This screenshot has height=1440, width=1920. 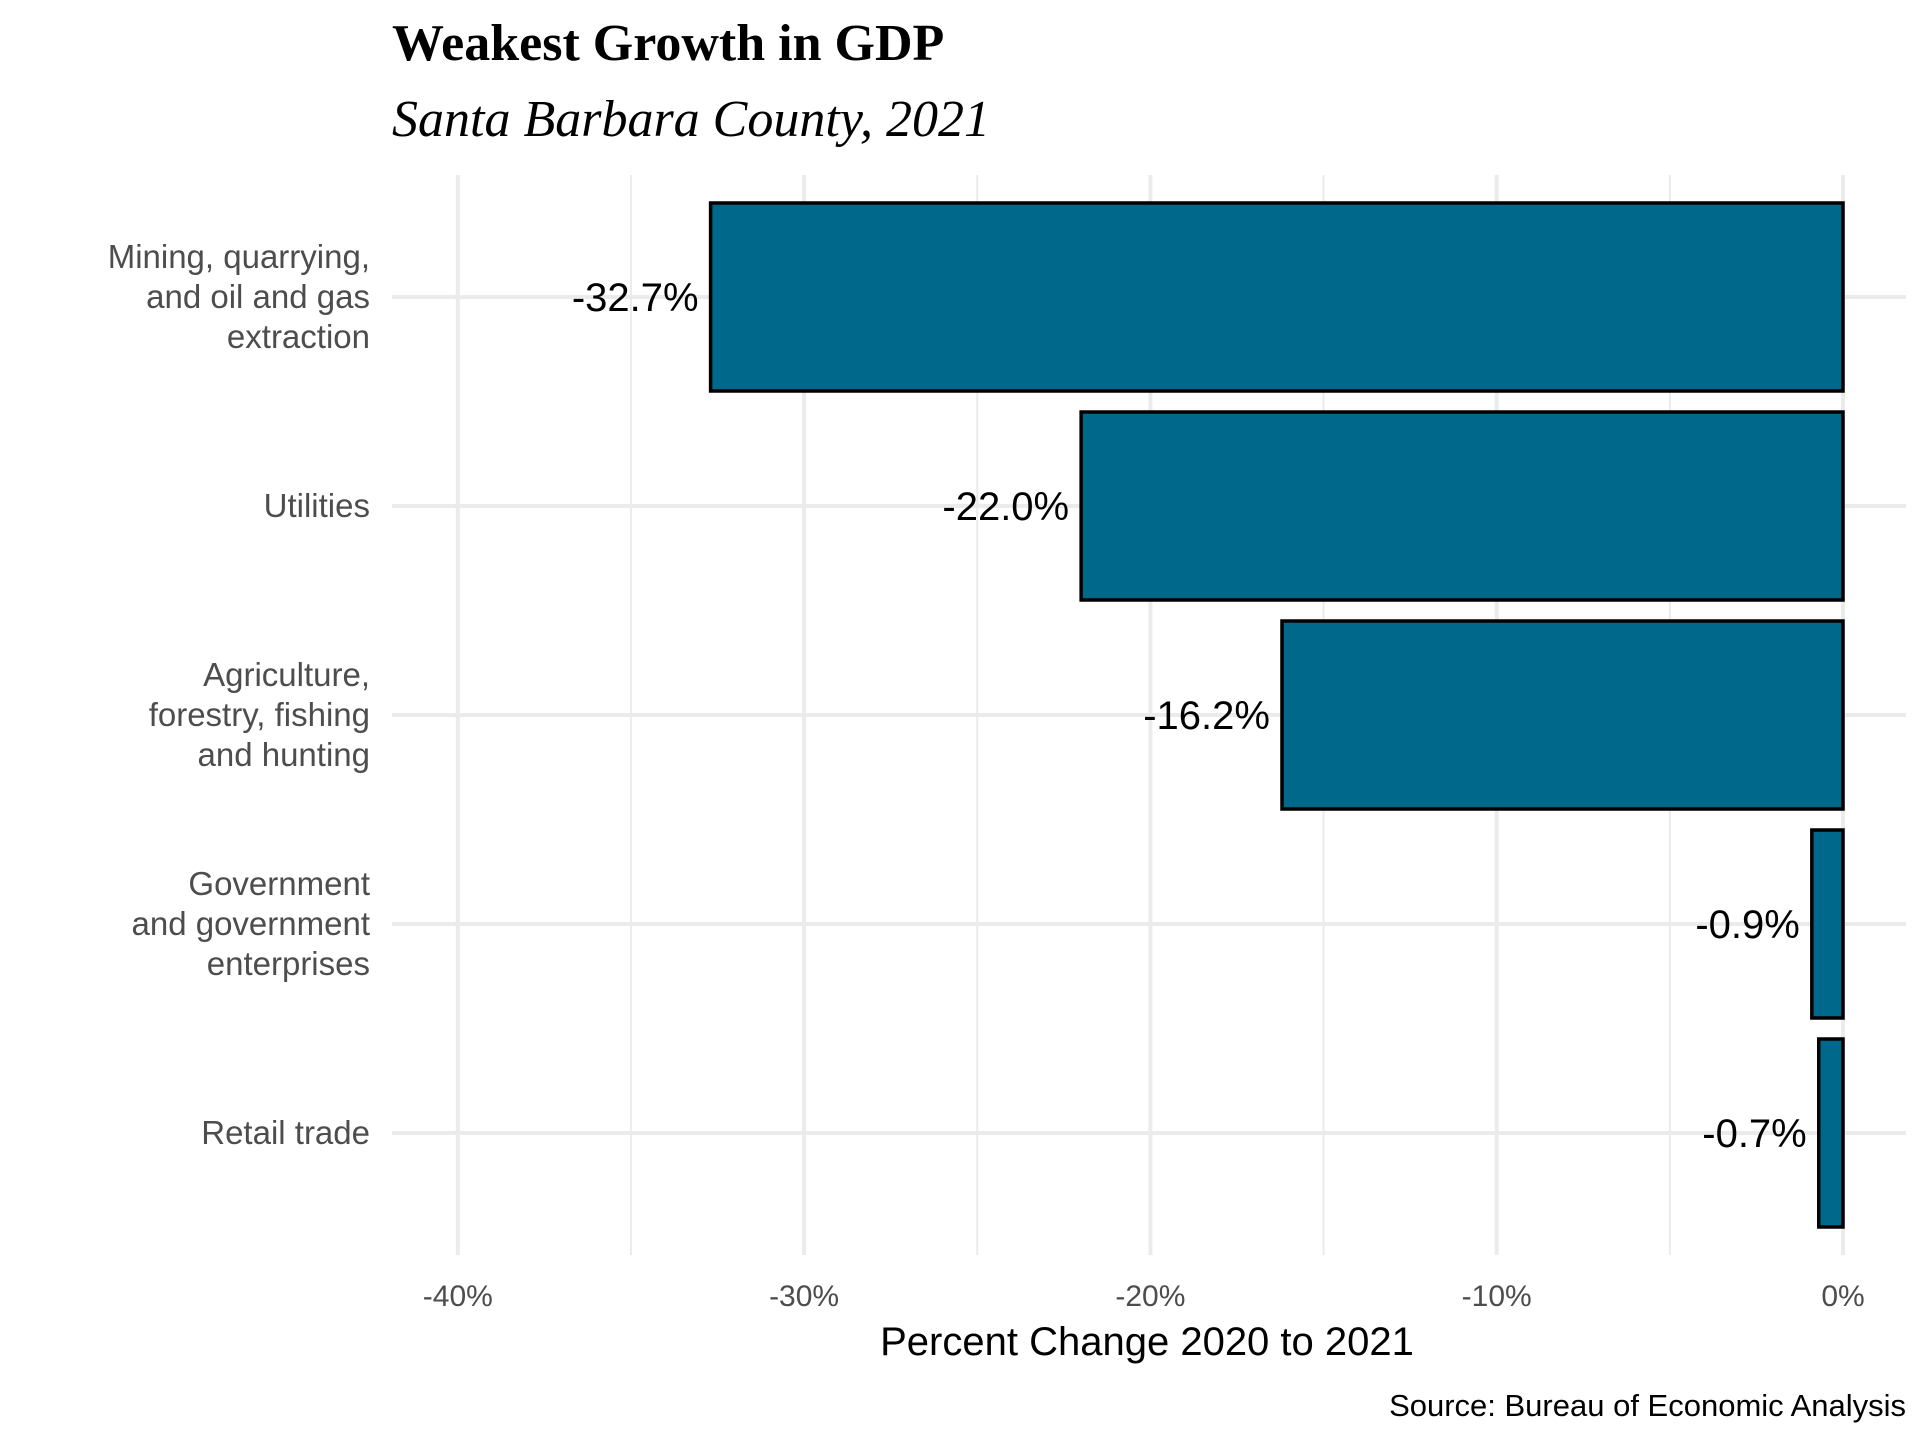 I want to click on bar-value-label: -16.2%, so click(x=1206, y=716).